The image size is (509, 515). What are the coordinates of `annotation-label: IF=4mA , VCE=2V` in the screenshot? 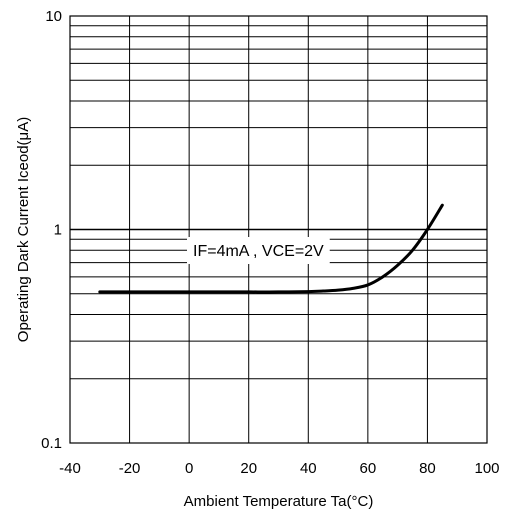 It's located at (258, 251).